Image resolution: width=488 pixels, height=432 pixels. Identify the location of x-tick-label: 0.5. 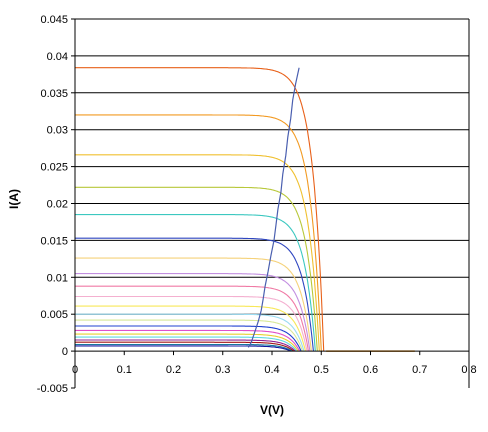
(321, 370).